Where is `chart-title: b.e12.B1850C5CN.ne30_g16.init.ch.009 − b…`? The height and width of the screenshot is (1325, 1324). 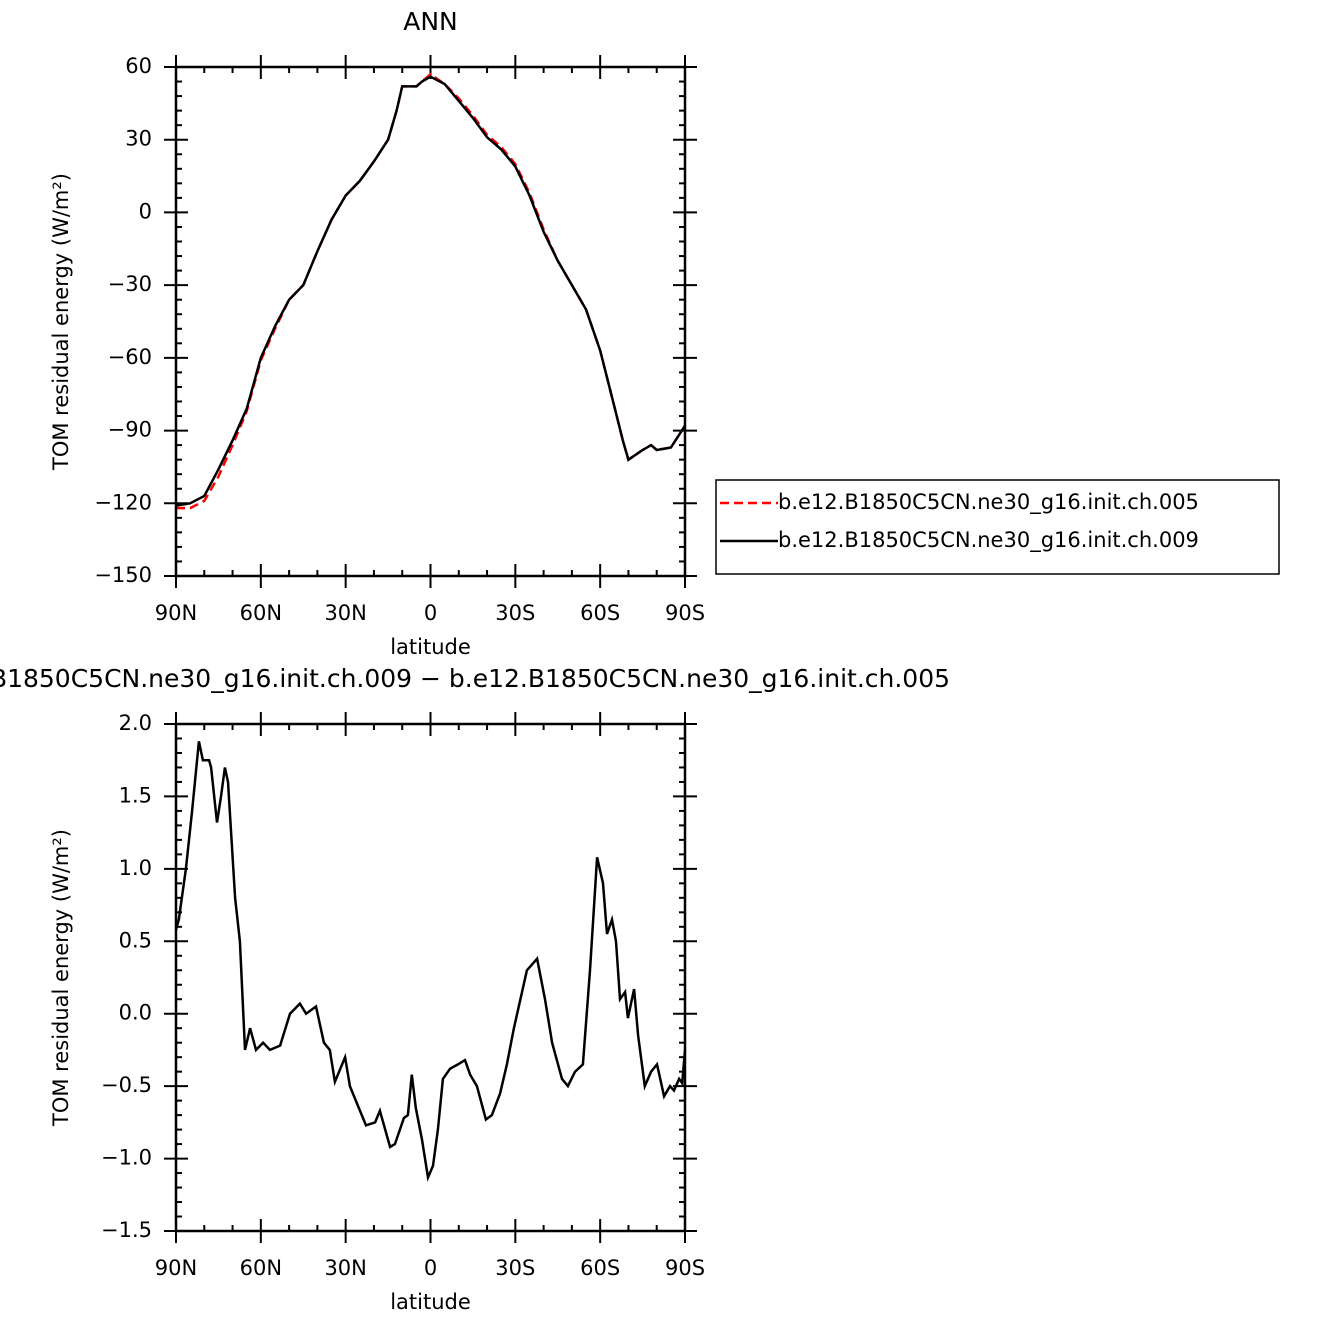
chart-title: b.e12.B1850C5CN.ne30_g16.init.ch.009 − b… is located at coordinates (475, 678).